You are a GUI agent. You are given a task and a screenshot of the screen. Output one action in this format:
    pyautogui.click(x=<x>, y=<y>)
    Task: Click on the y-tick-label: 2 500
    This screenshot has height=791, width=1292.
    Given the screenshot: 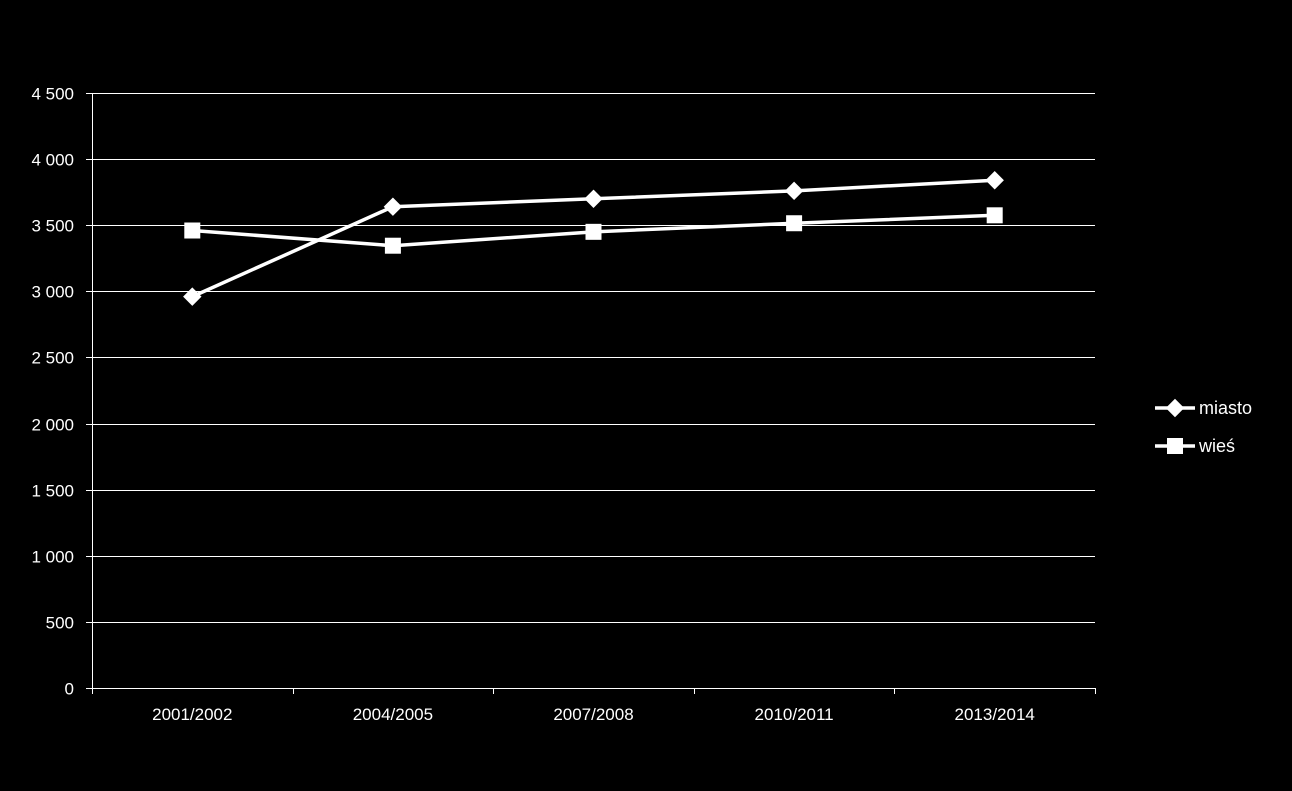 What is the action you would take?
    pyautogui.click(x=52, y=358)
    